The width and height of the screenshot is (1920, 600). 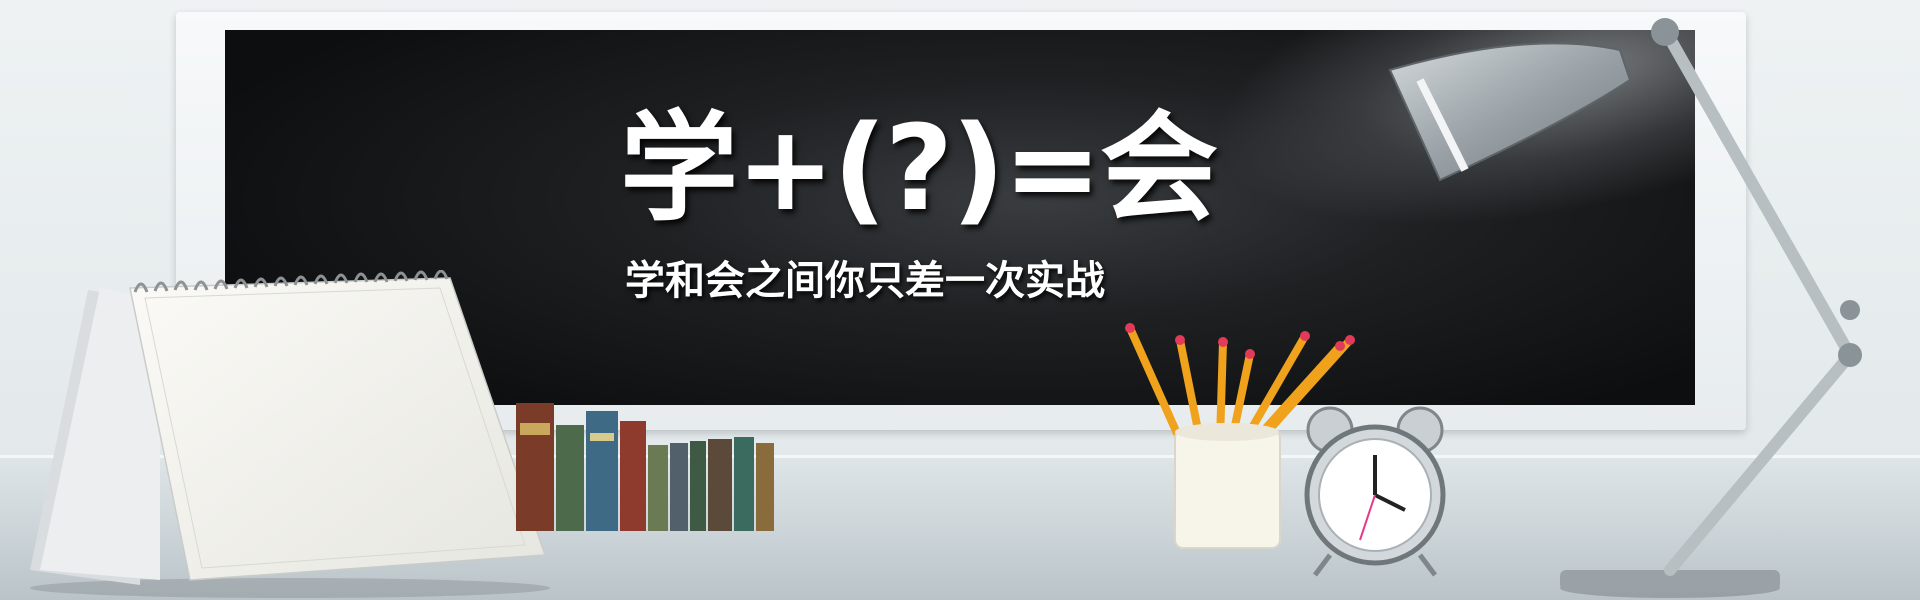 What do you see at coordinates (1375, 491) in the screenshot?
I see `alarm-clock-icon` at bounding box center [1375, 491].